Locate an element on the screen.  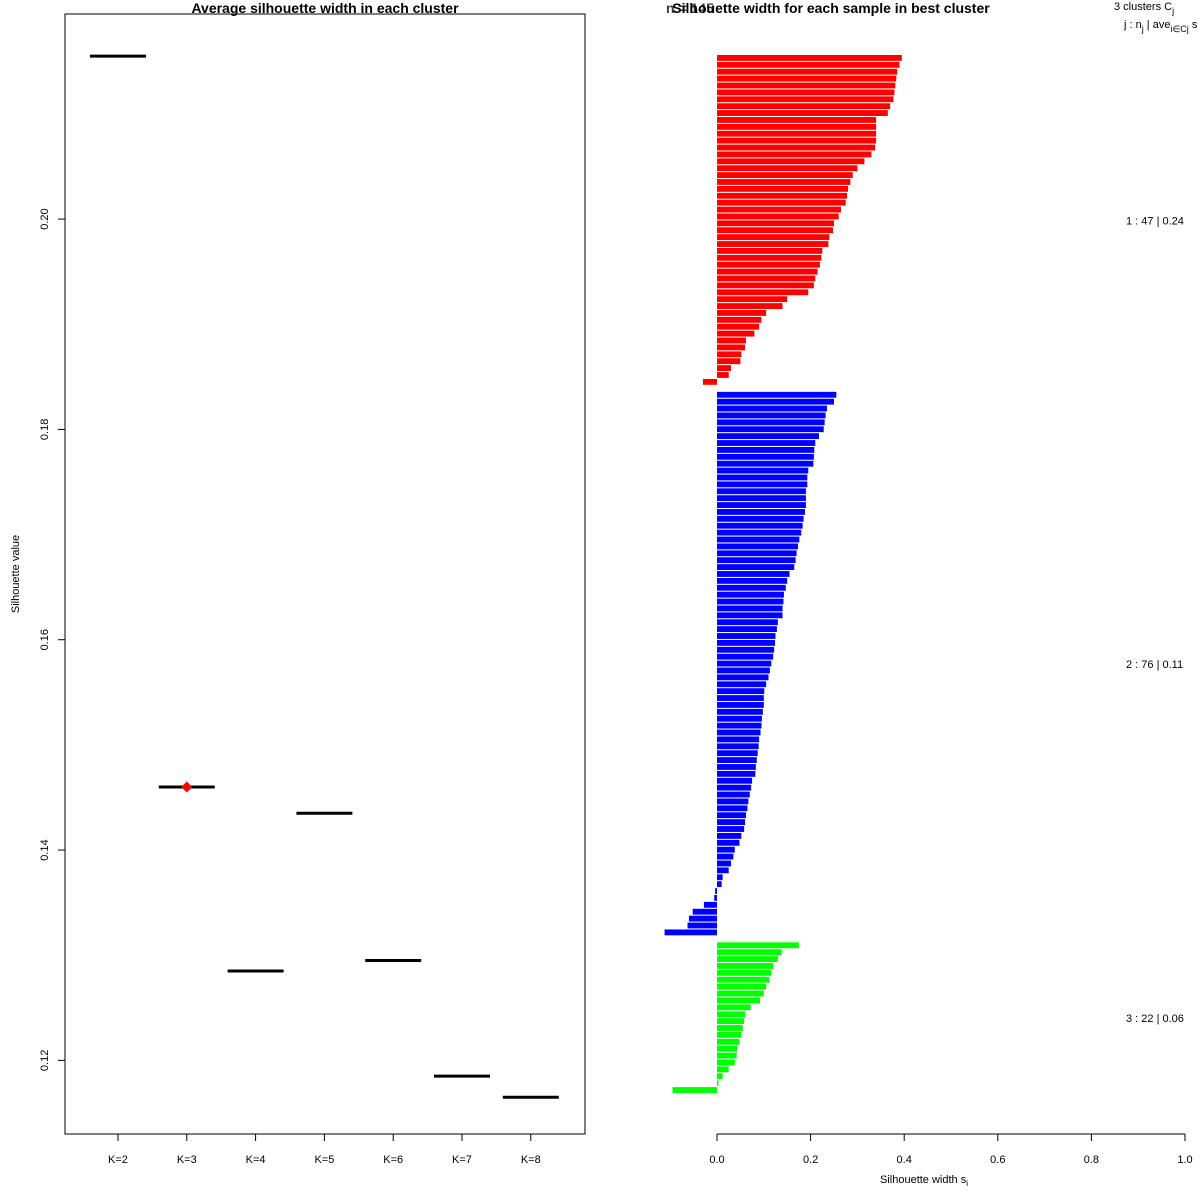
right-x-tick-label: 0.2 is located at coordinates (810, 1160).